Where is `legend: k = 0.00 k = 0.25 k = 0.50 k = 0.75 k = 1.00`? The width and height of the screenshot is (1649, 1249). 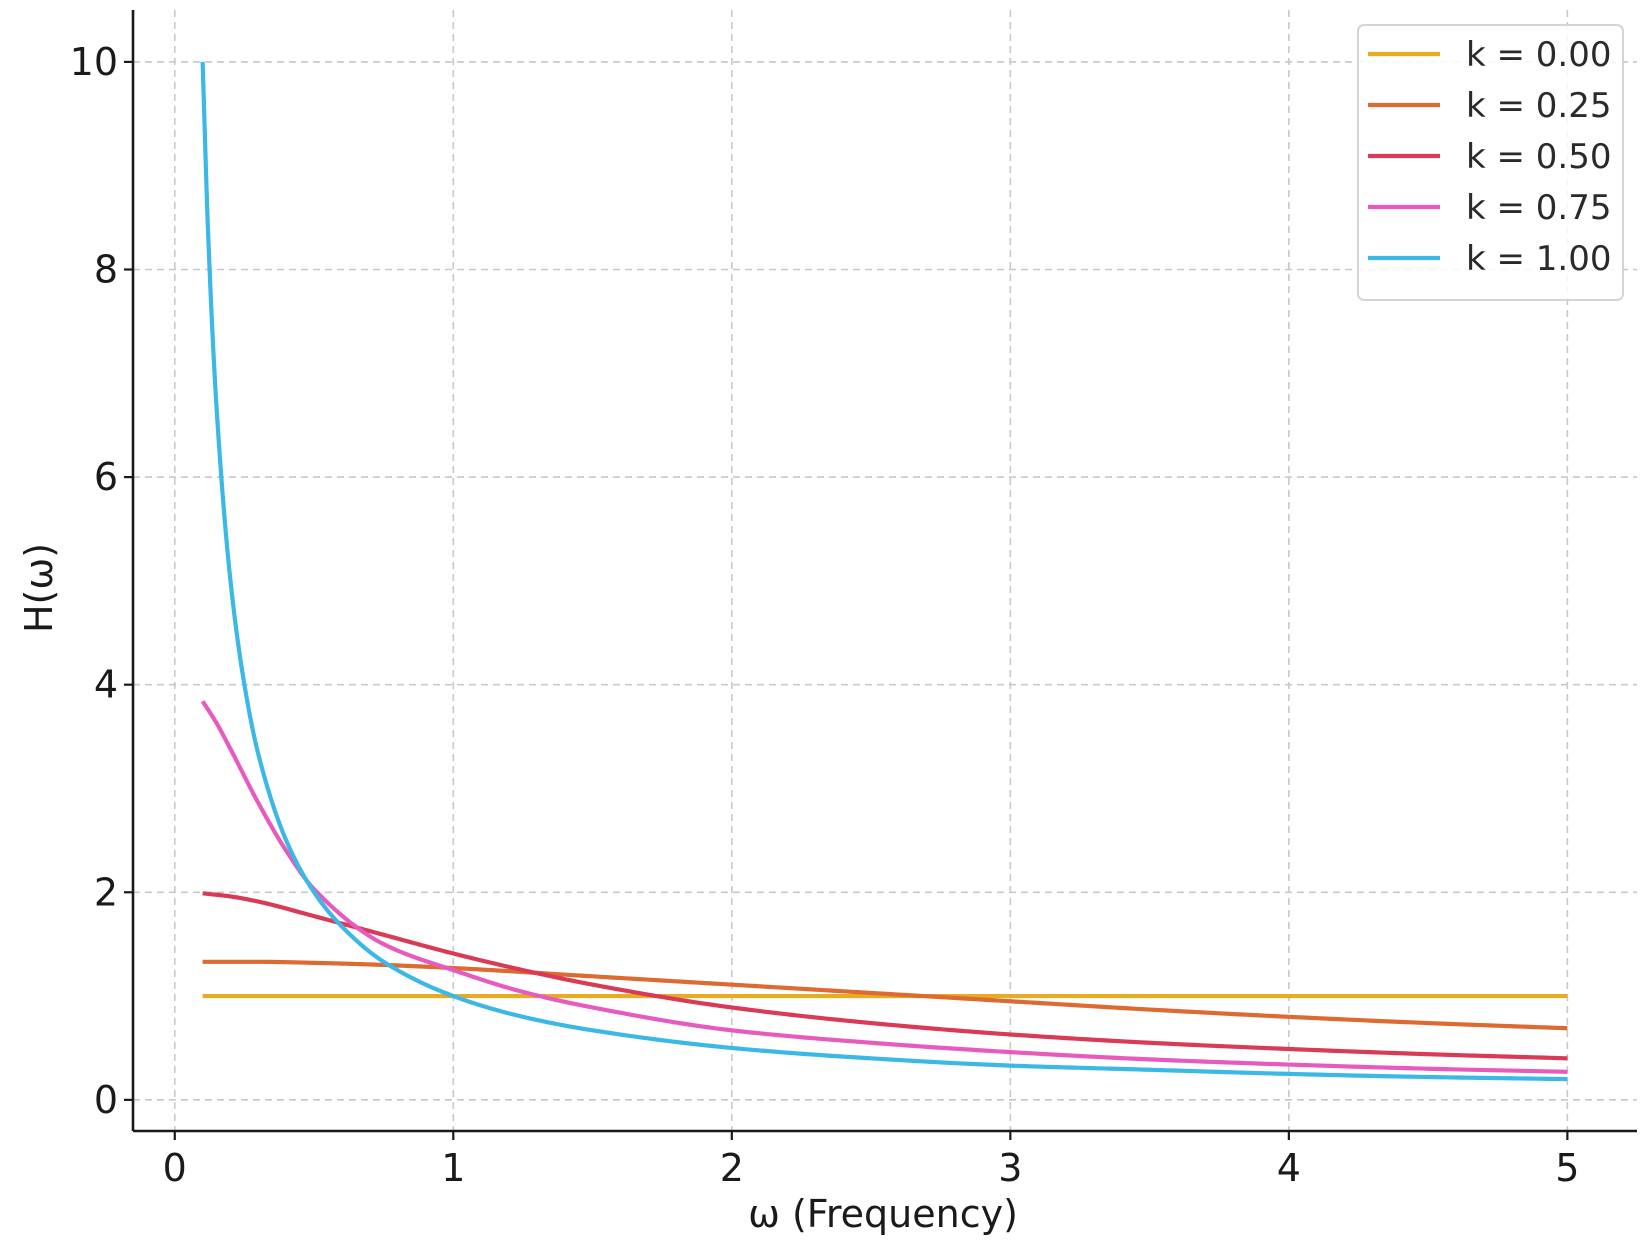
legend: k = 0.00 k = 0.25 k = 0.50 k = 0.75 k = 1.00 is located at coordinates (1490, 162).